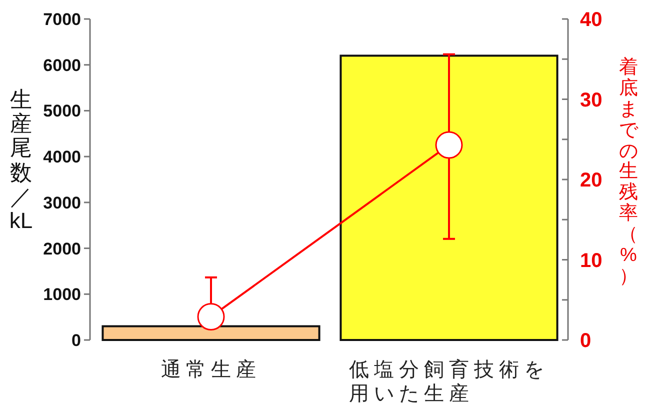  What do you see at coordinates (628, 172) in the screenshot?
I see `text: 着底までの生残率（%）` at bounding box center [628, 172].